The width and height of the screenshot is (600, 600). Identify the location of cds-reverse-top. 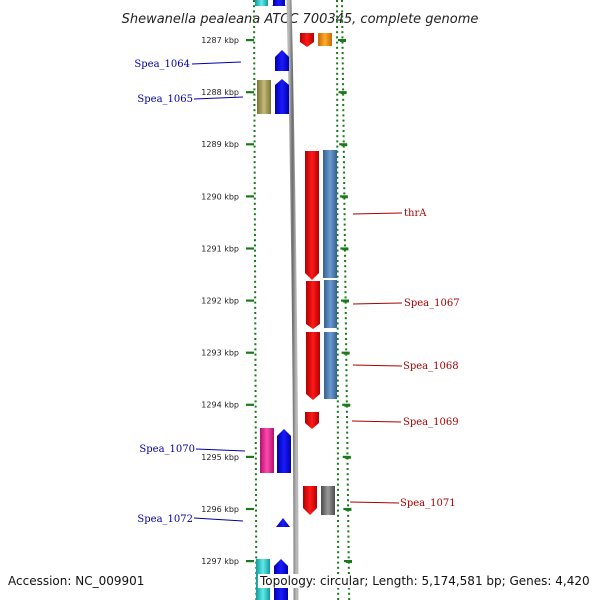
(307, 40).